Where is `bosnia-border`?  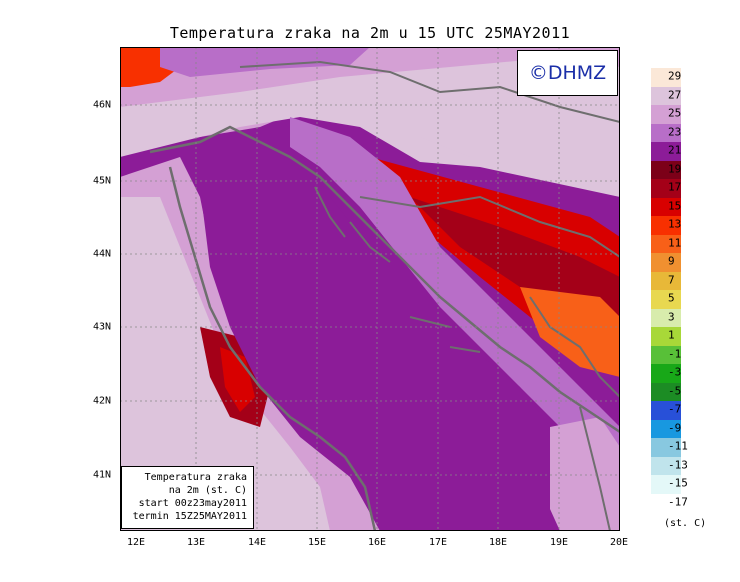 bosnia-border is located at coordinates (489, 226).